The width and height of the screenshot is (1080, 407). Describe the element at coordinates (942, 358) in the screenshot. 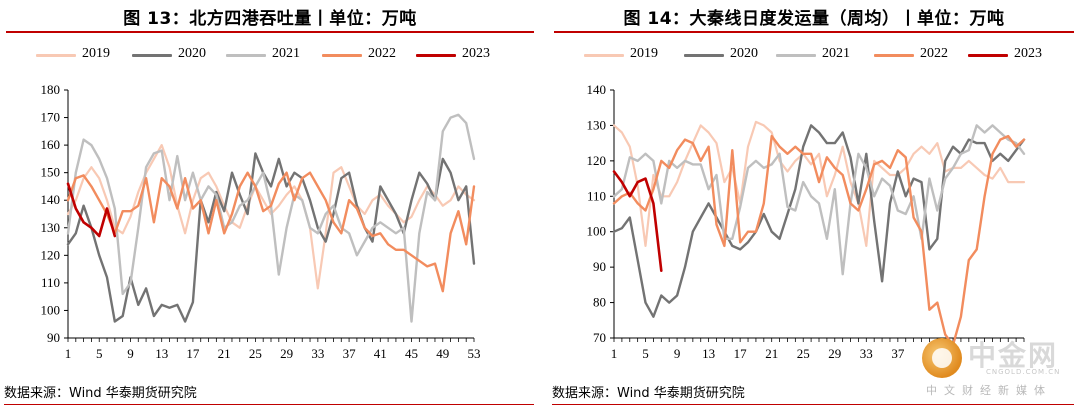

I see `watermark-logo-icon` at that location.